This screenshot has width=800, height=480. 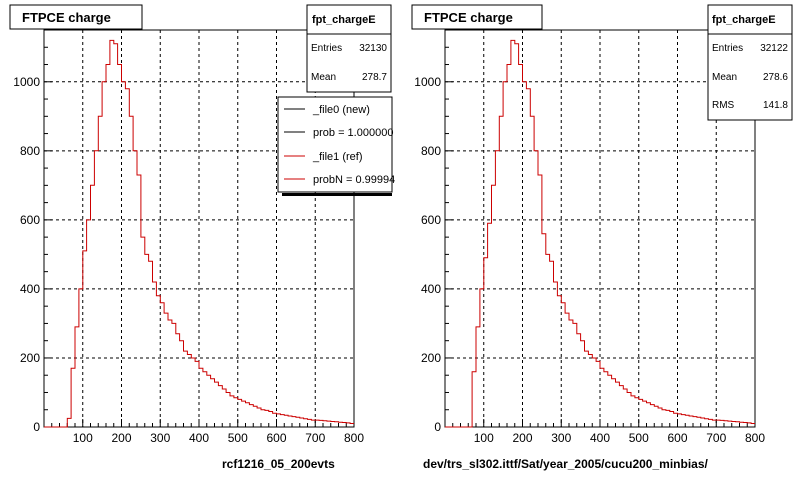 I want to click on right-stats-name: fpt_chargeE, so click(x=744, y=20).